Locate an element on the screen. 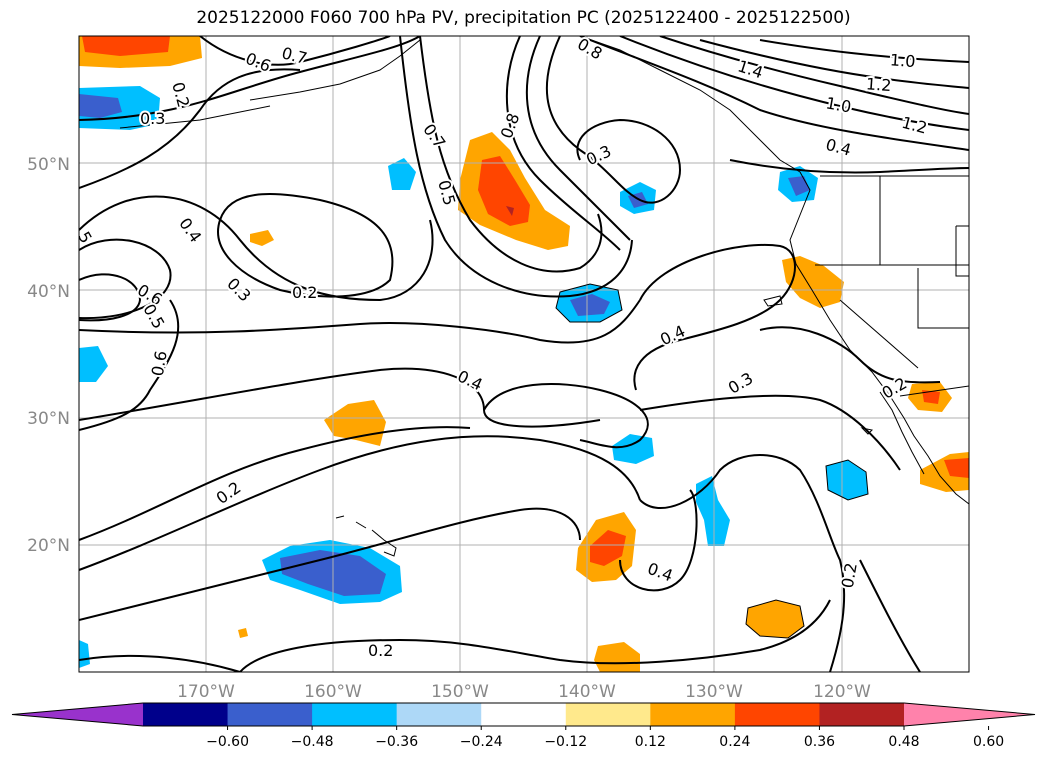 The height and width of the screenshot is (765, 1047). lon-tick-label: 140°W is located at coordinates (587, 692).